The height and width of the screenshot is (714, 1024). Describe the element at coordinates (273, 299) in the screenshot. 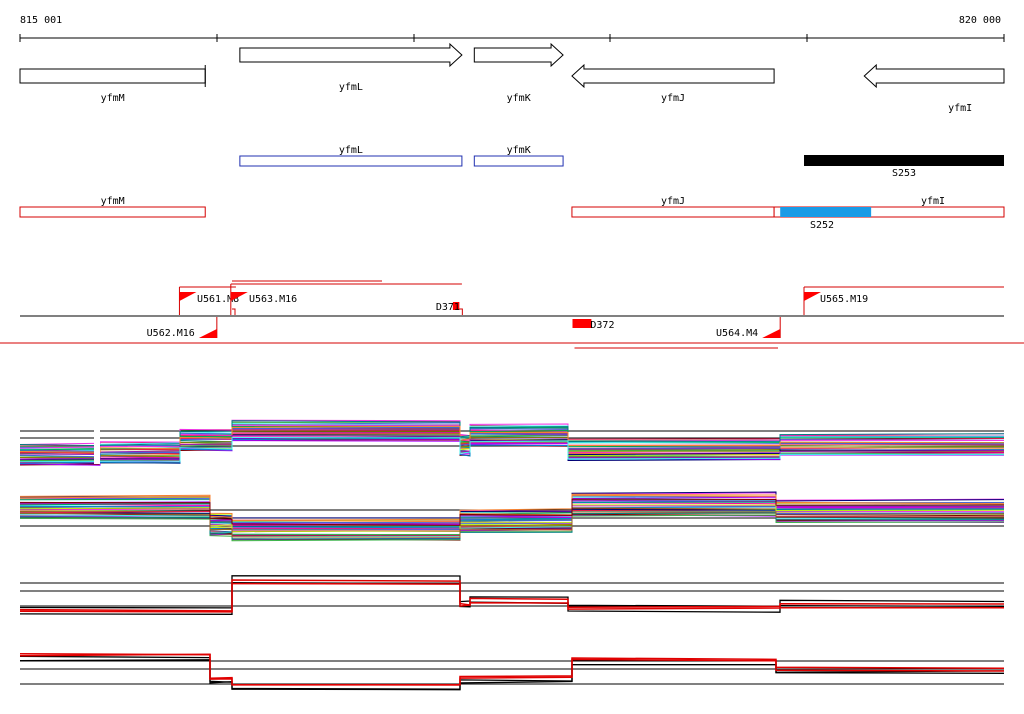

I see `feature-label-U563.M16: U563.M16` at that location.